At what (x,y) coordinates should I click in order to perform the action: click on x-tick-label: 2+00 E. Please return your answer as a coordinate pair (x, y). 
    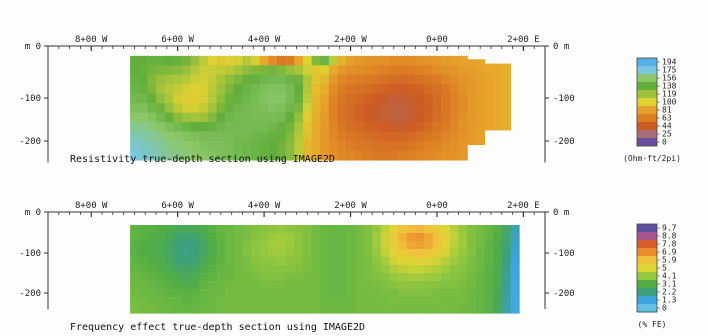
    Looking at the image, I should click on (523, 206).